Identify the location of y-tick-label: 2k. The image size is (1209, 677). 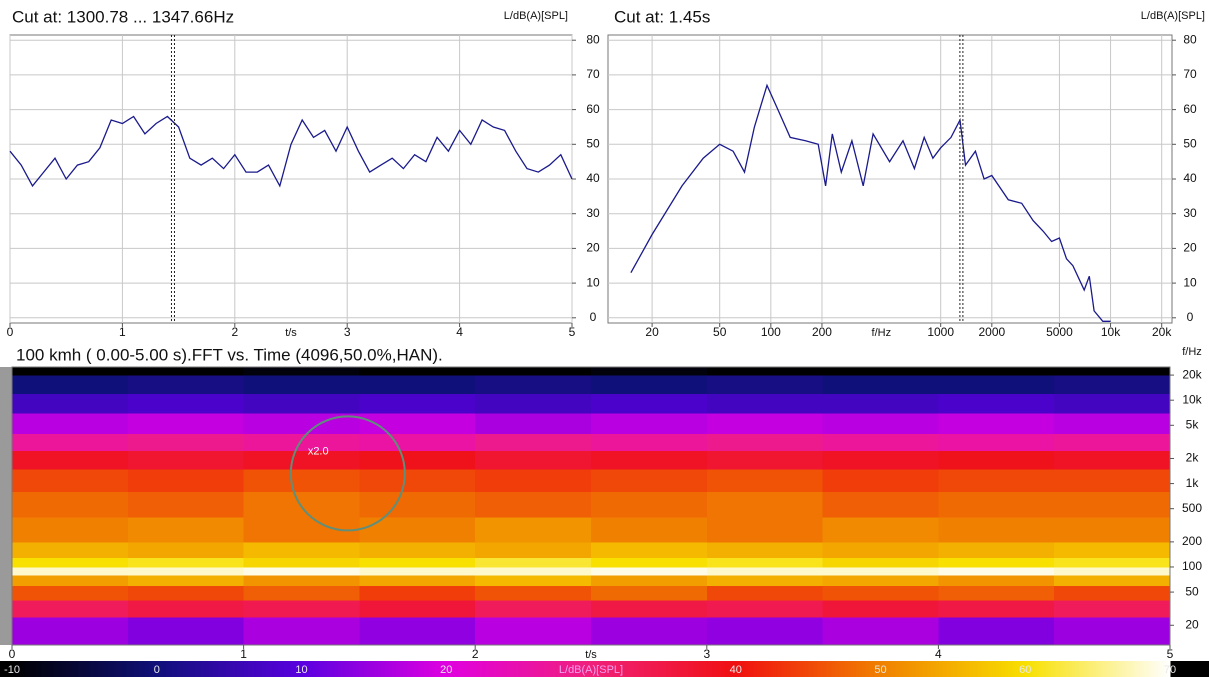
(1193, 458).